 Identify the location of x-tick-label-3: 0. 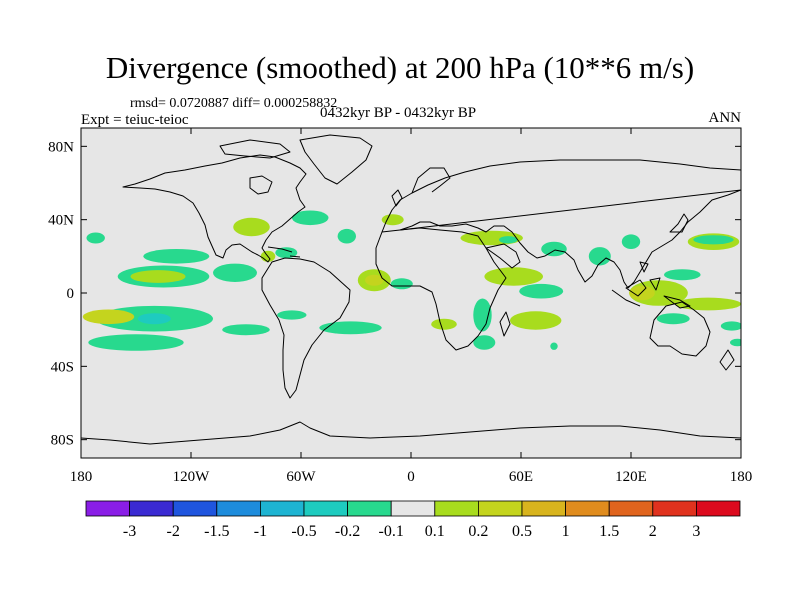
(411, 477).